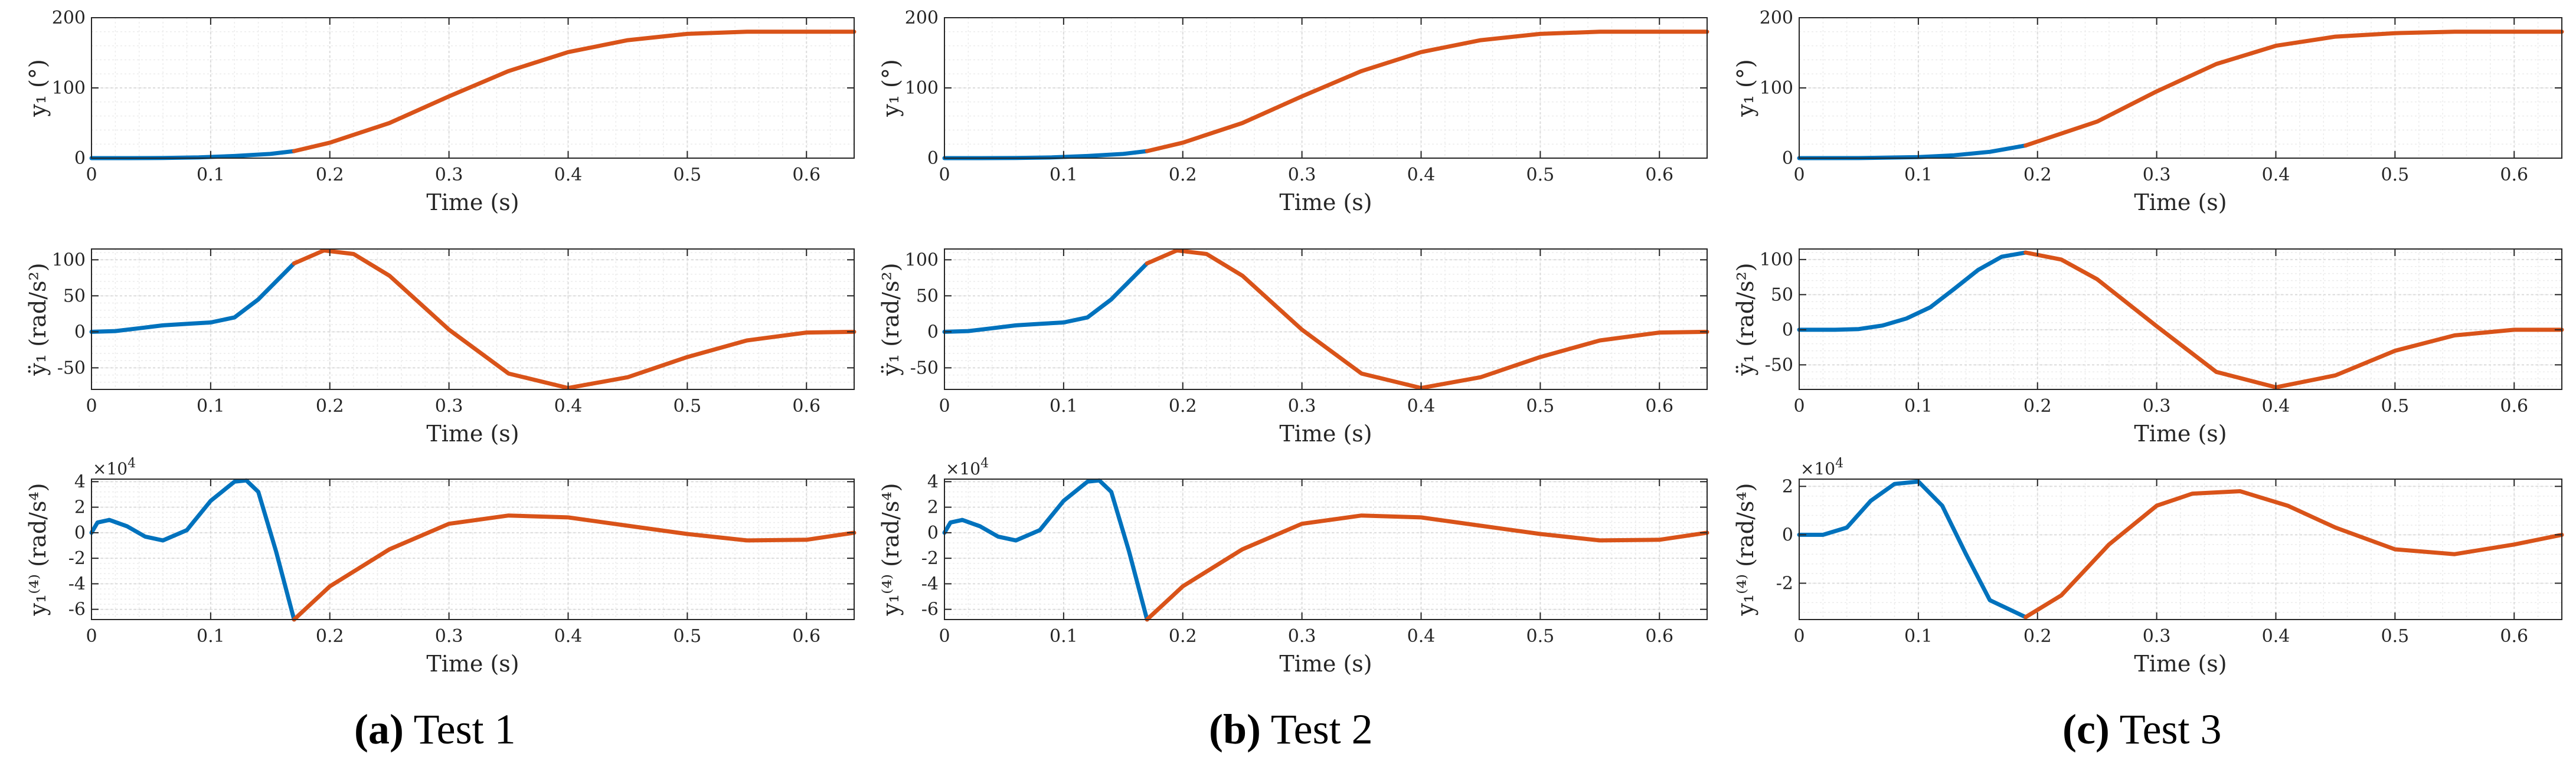  I want to click on chart-c1: 0 0.1 0.2 0.3 0.4 0.5 0.6 0 100 200 Time (s) y₁ (°), so click(2148, 111).